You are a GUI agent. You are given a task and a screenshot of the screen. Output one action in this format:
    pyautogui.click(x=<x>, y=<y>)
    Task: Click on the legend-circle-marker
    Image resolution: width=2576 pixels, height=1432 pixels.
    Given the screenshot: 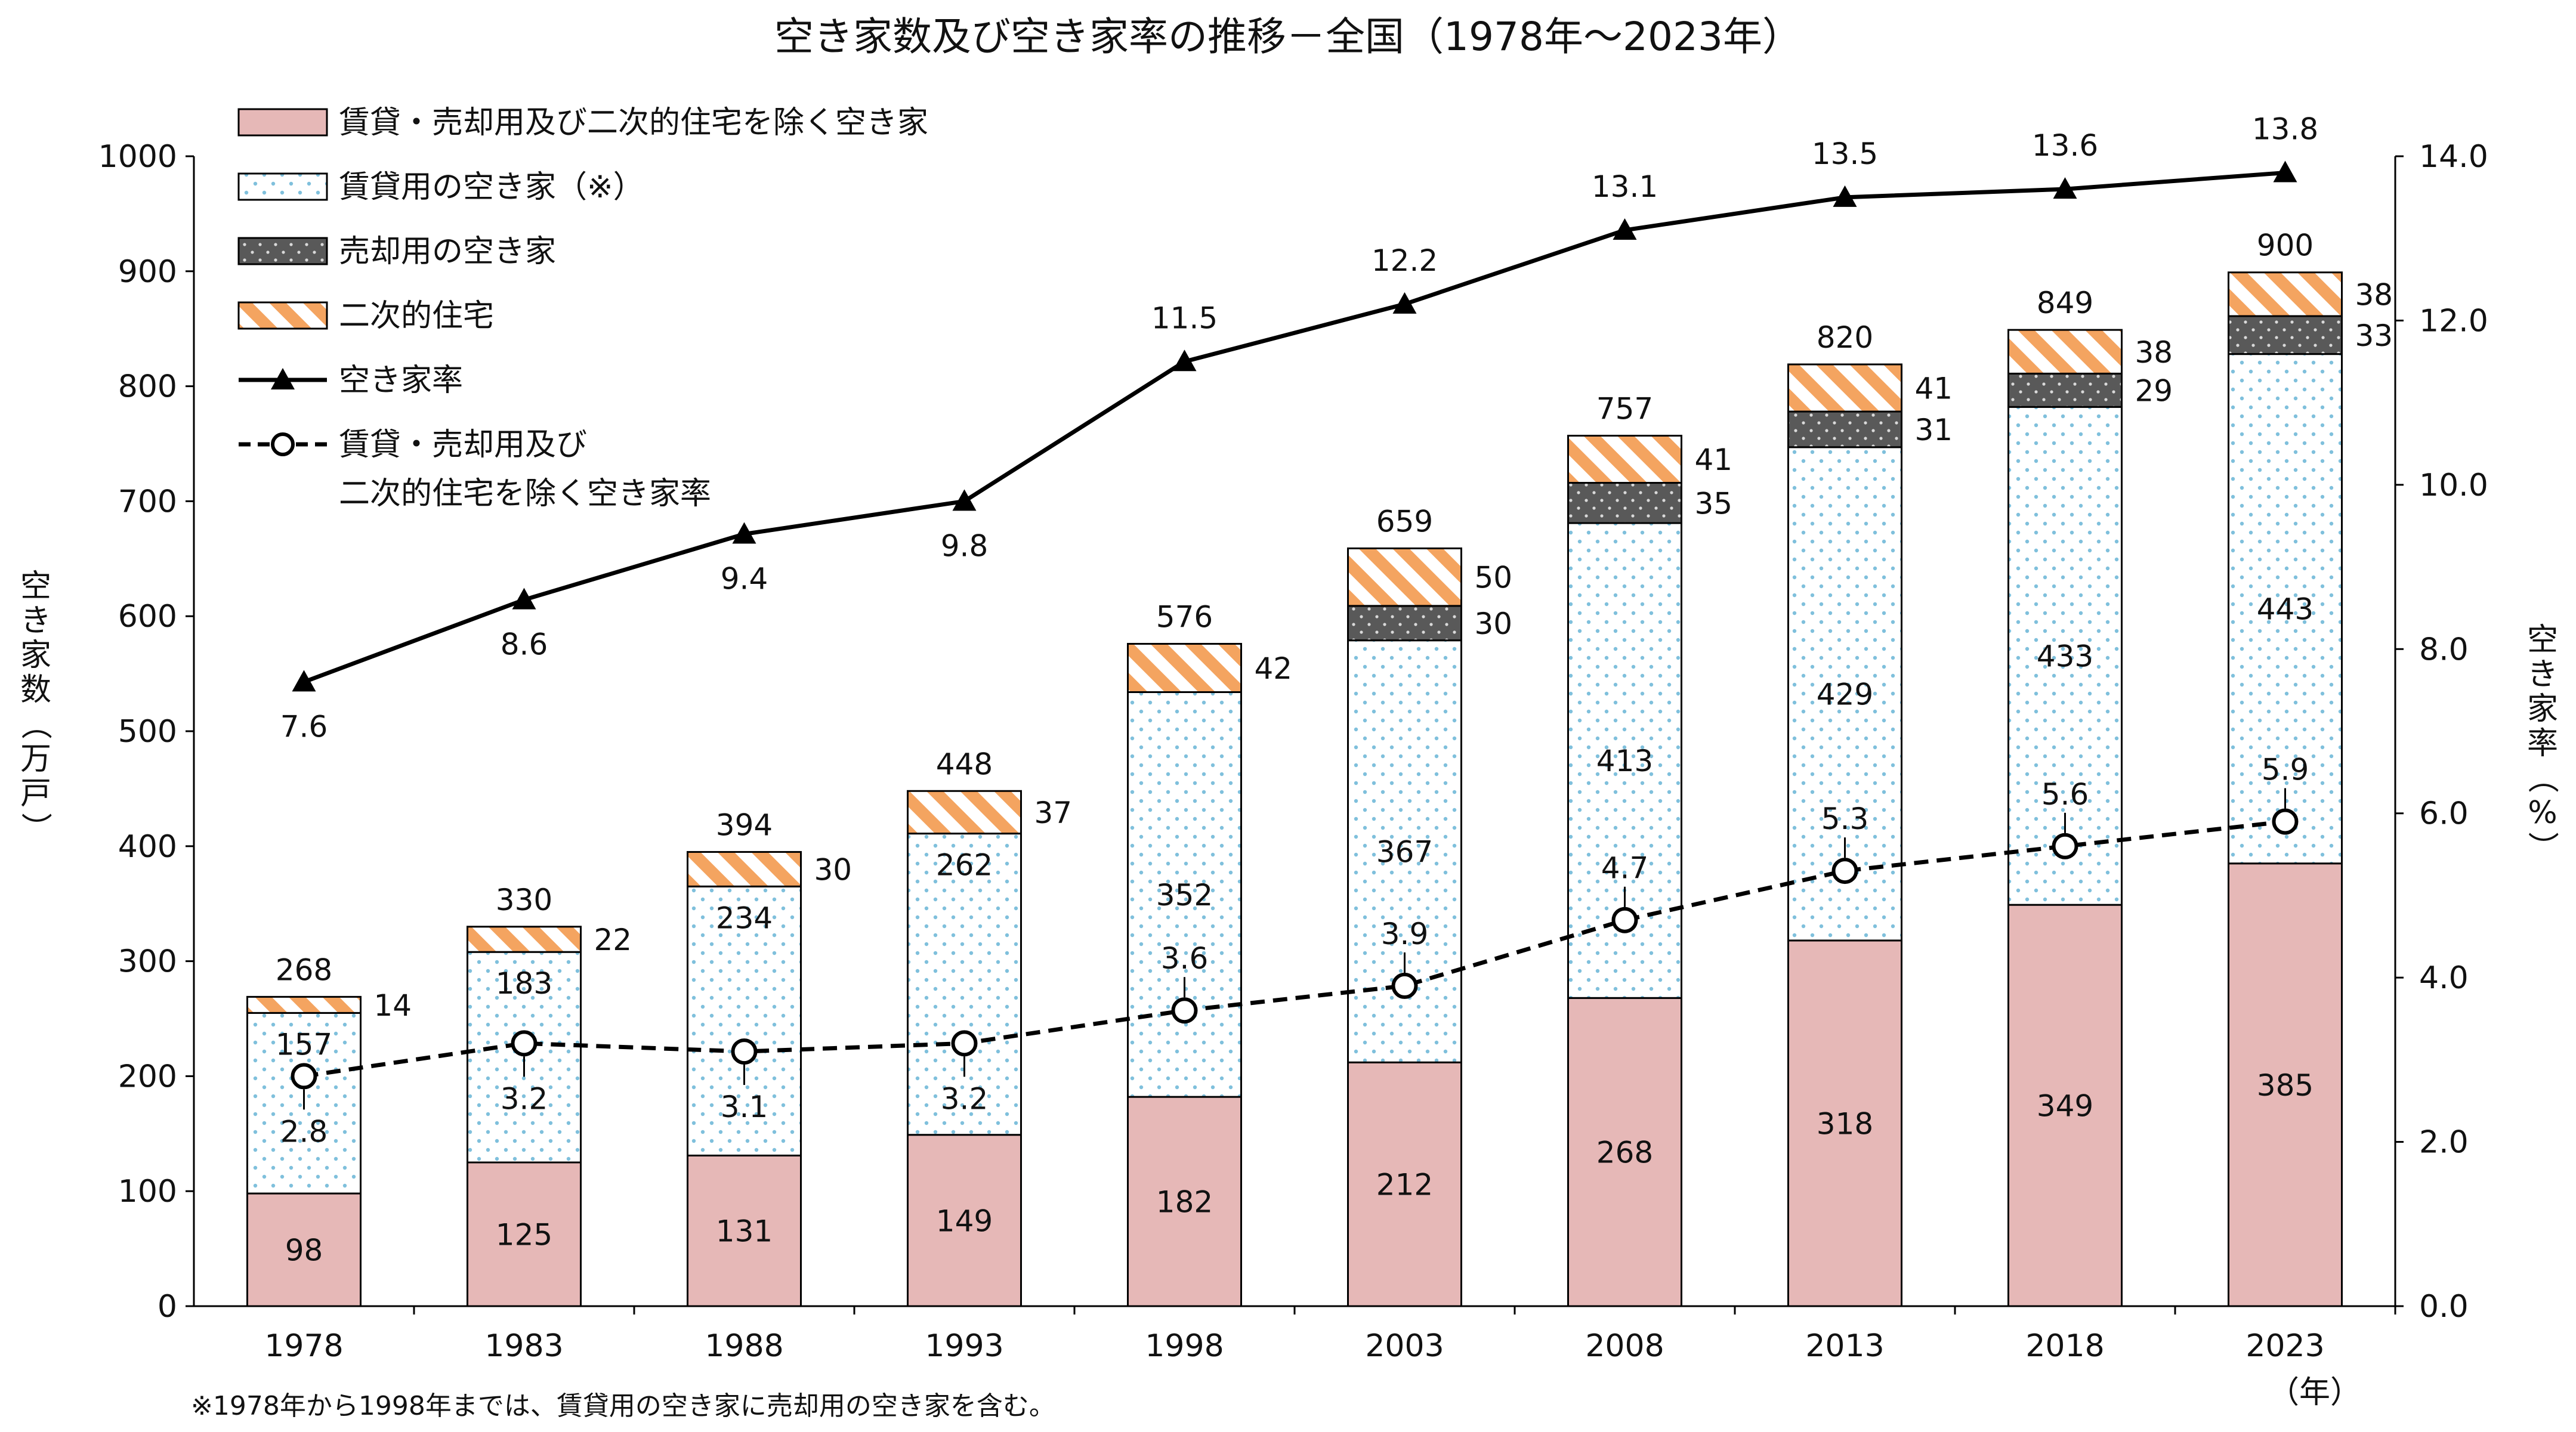 What is the action you would take?
    pyautogui.click(x=283, y=444)
    